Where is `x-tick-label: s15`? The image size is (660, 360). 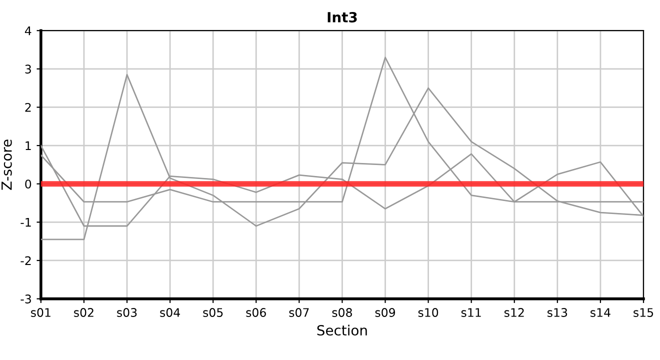
x-tick-label: s15 is located at coordinates (644, 312).